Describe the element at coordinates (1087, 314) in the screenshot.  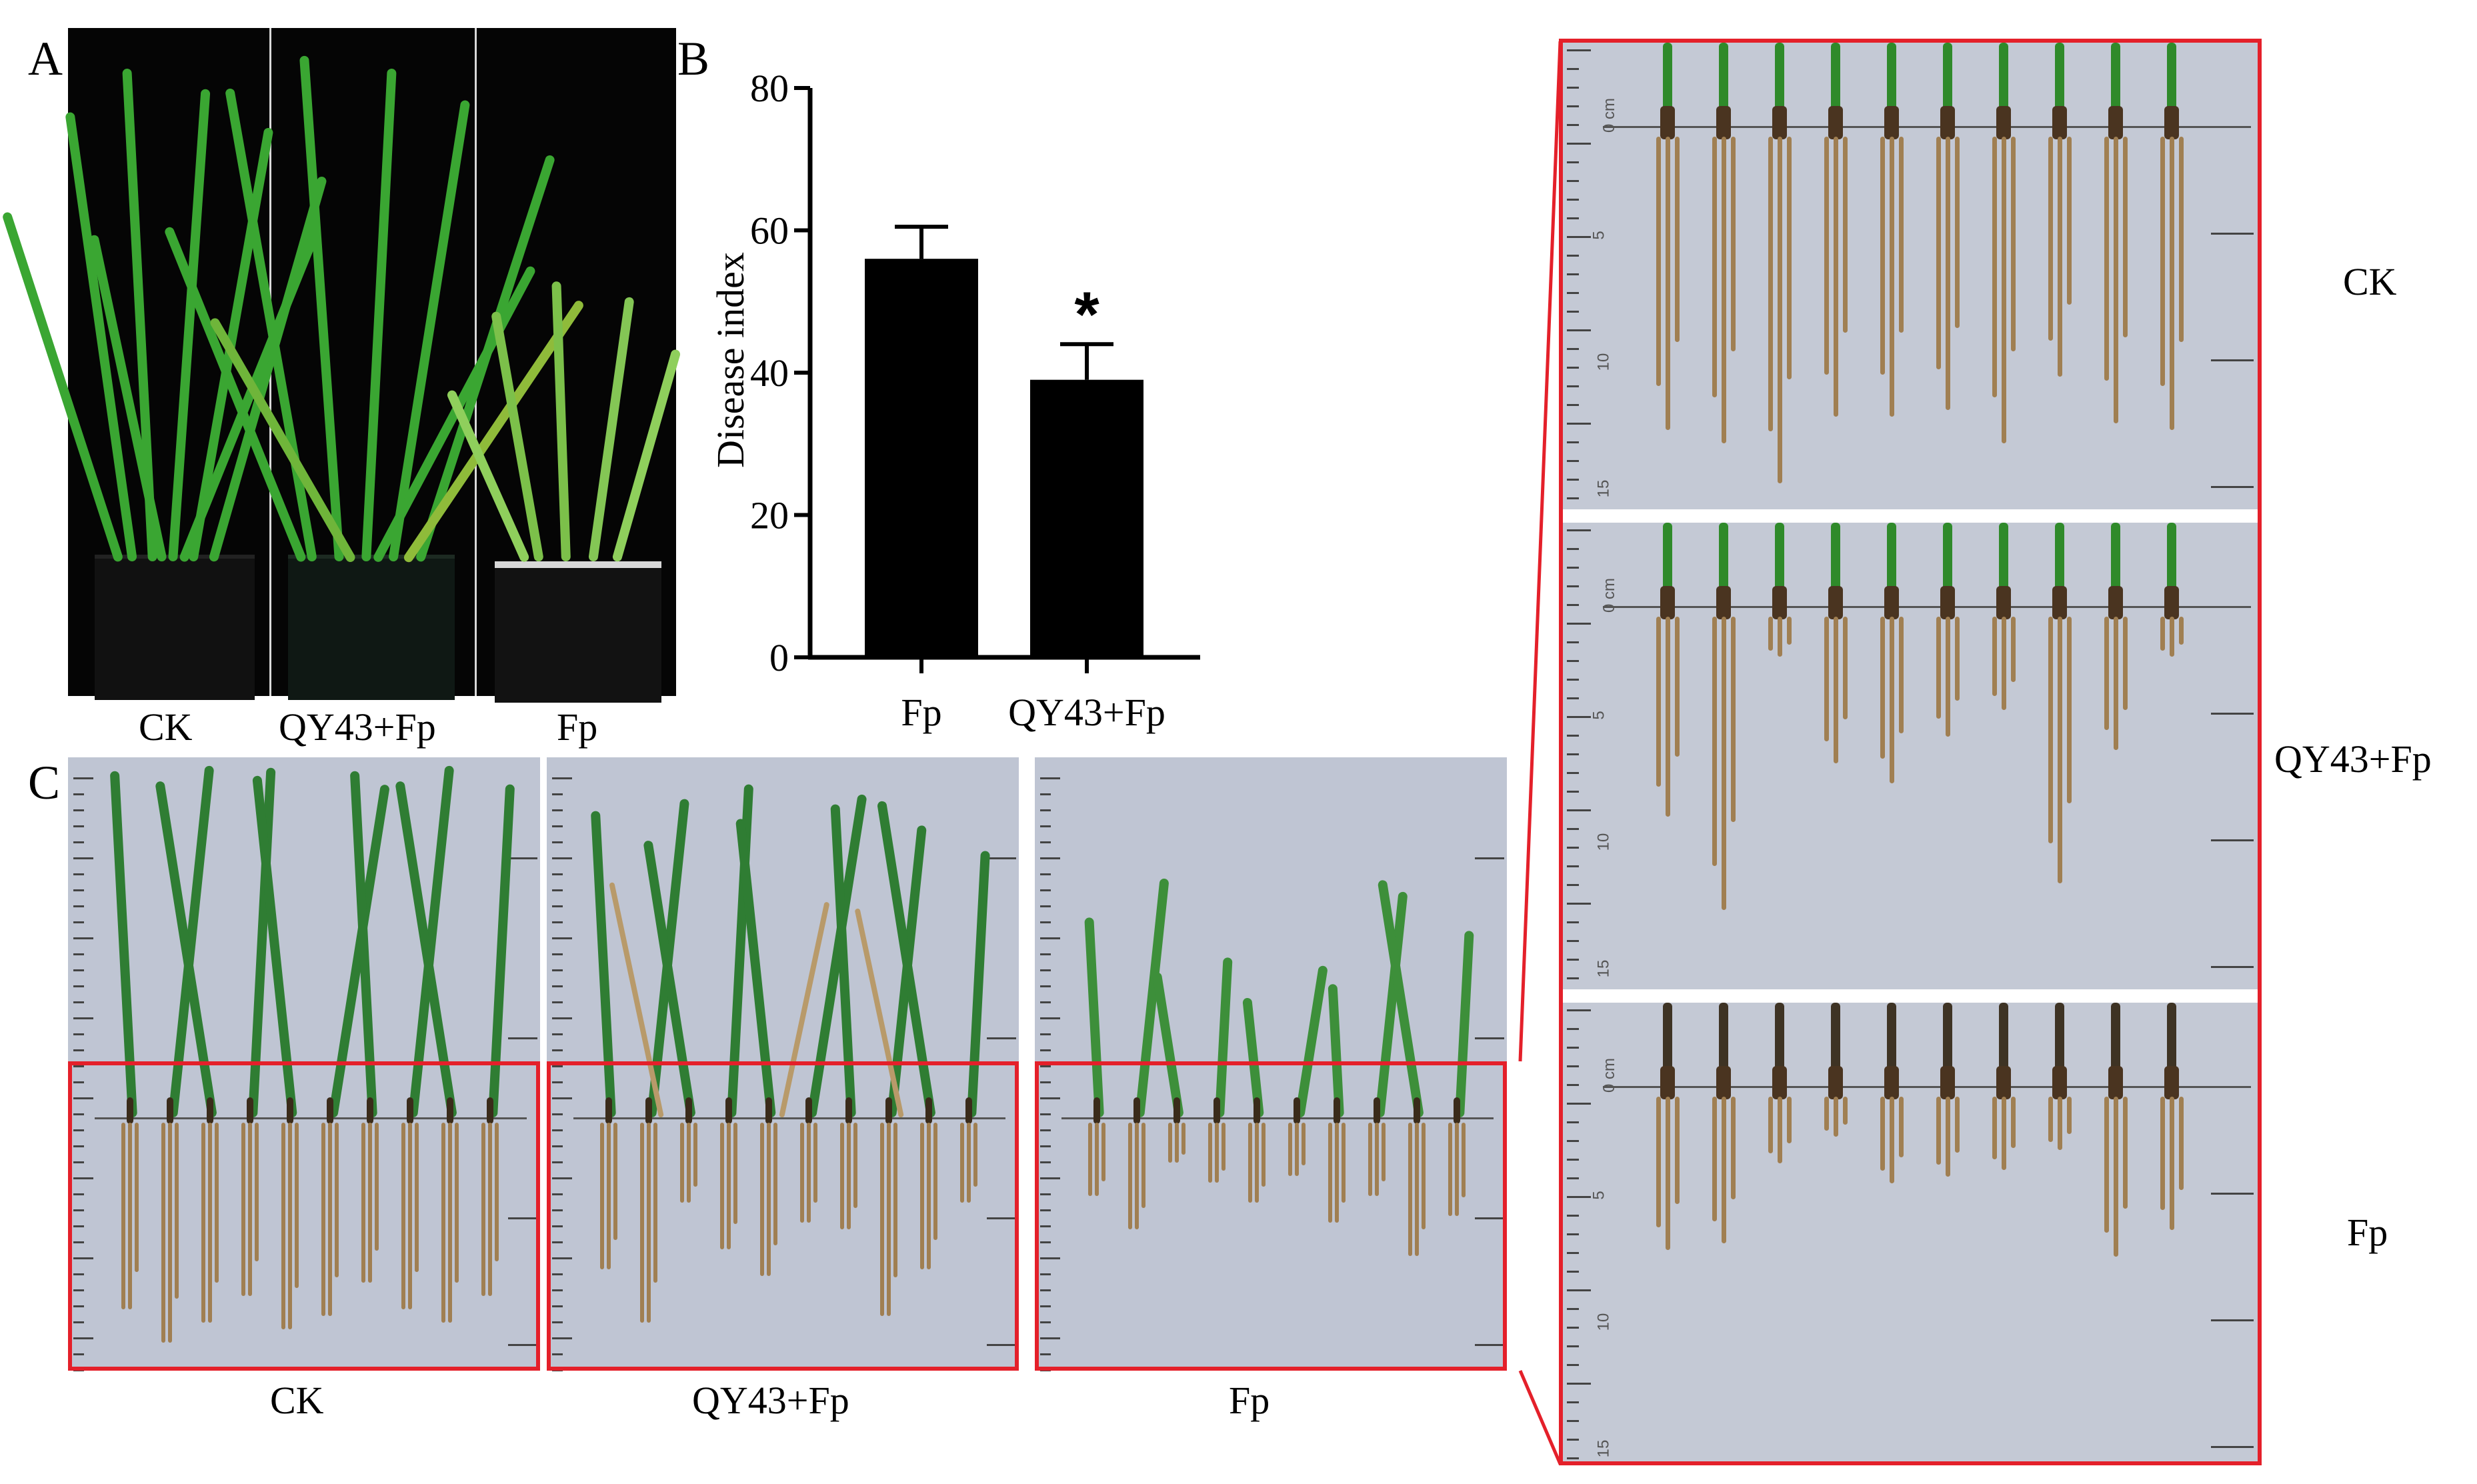
I see `significance-asterisk: *` at that location.